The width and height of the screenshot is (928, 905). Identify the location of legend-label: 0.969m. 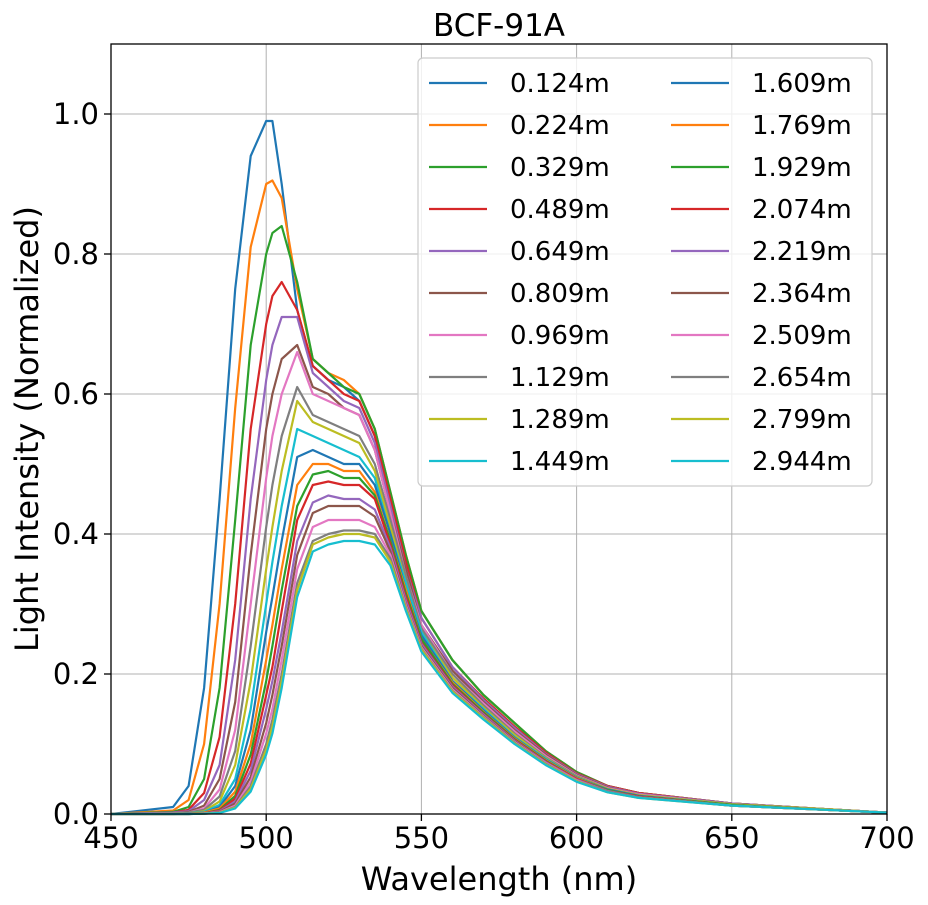
(560, 336).